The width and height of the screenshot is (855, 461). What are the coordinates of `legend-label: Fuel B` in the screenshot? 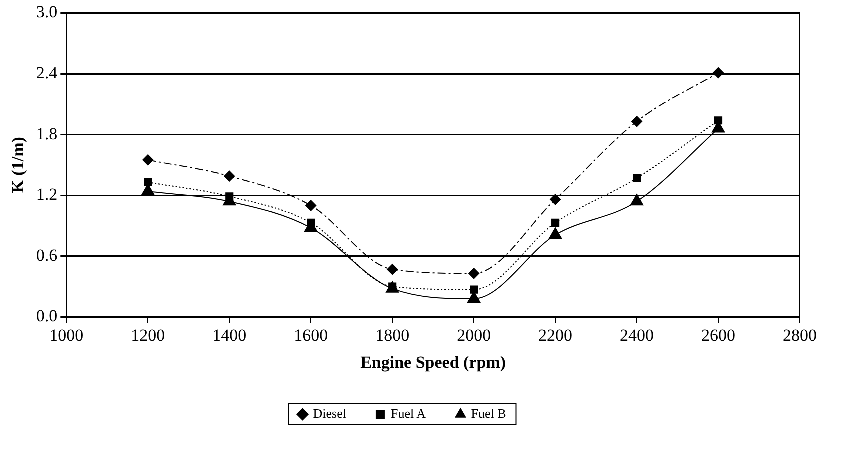 It's located at (489, 413).